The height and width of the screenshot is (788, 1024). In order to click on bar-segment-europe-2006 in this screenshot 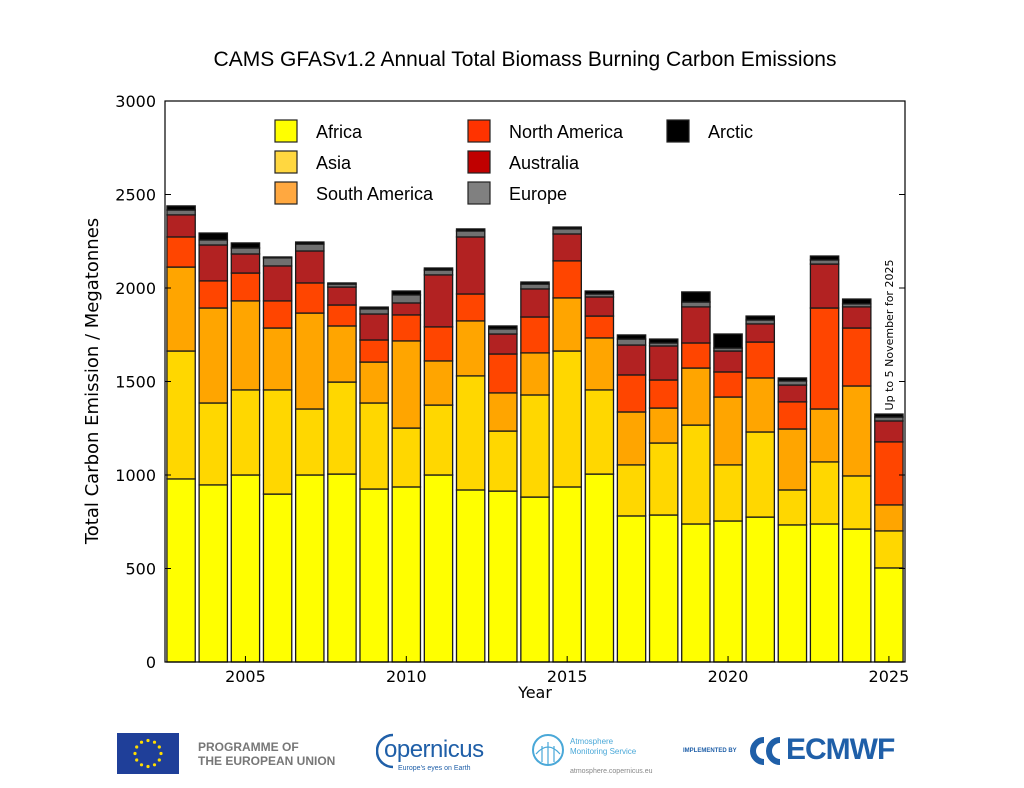, I will do `click(277, 262)`.